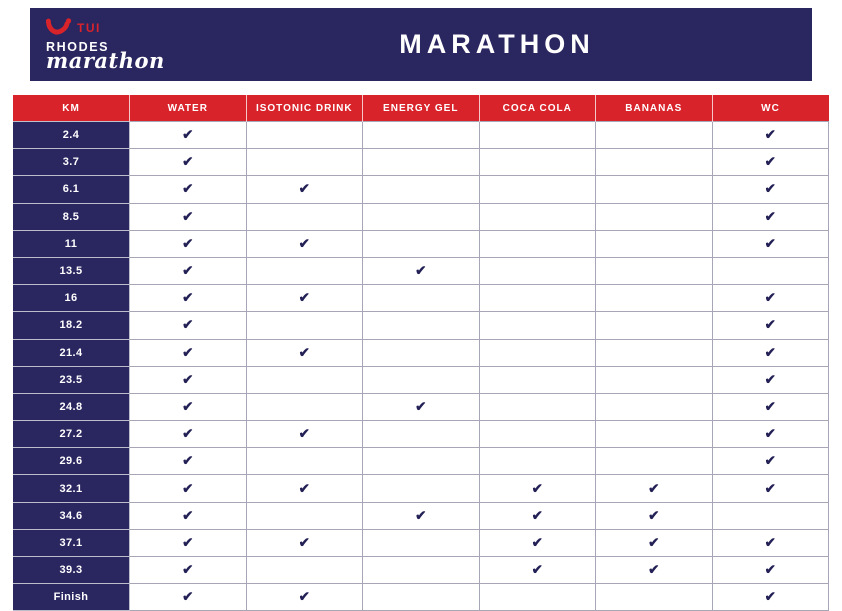 The height and width of the screenshot is (611, 842). Describe the element at coordinates (420, 108) in the screenshot. I see `column-header-energy-gel: ENERGY GEL` at that location.